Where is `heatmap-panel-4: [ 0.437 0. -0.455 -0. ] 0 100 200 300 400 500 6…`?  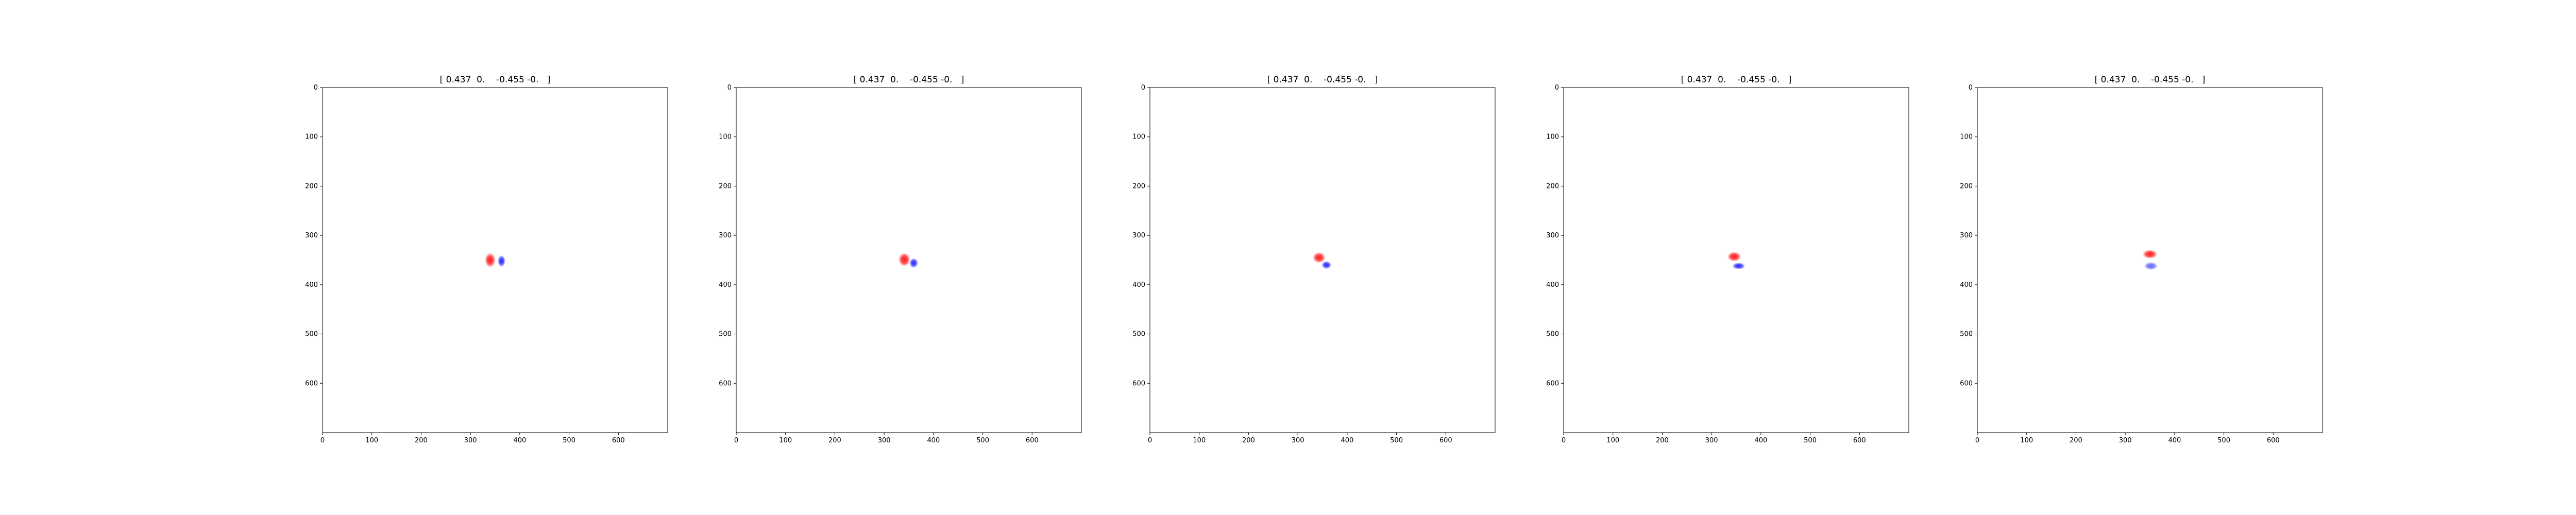
heatmap-panel-4: [ 0.437 0. -0.455 -0. ] 0 100 200 300 400 500 6… is located at coordinates (1727, 259).